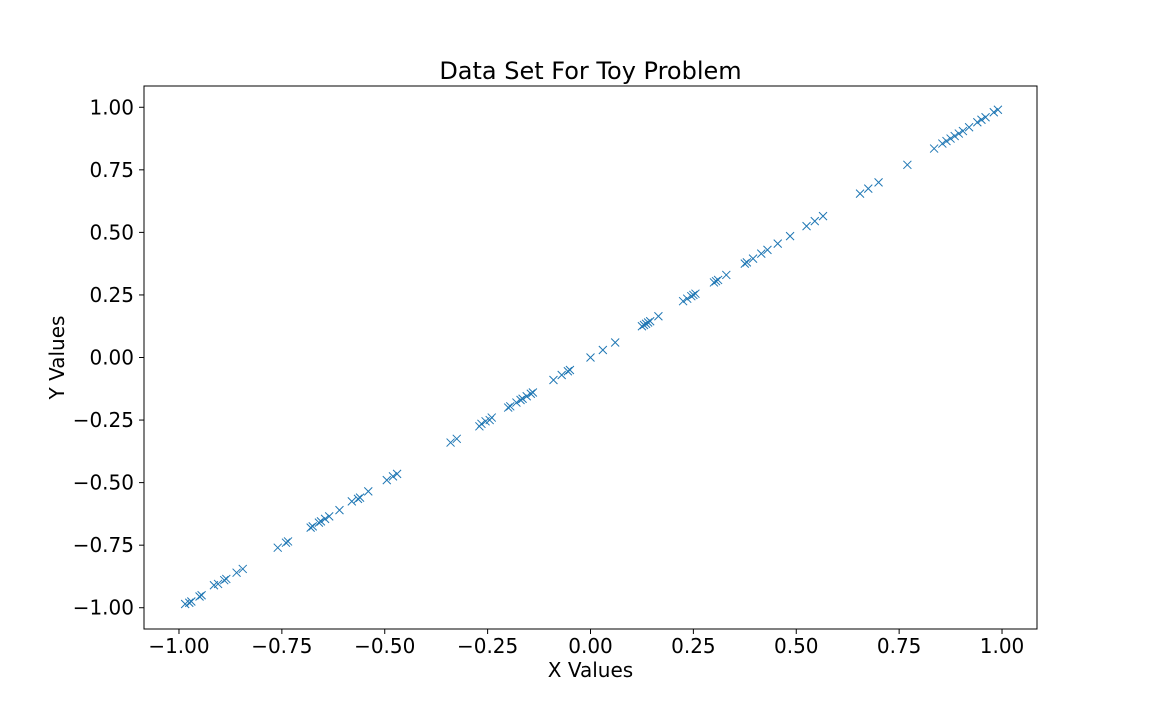 Image resolution: width=1152 pixels, height=724 pixels. Describe the element at coordinates (590, 670) in the screenshot. I see `x-axis-label: X Values` at that location.